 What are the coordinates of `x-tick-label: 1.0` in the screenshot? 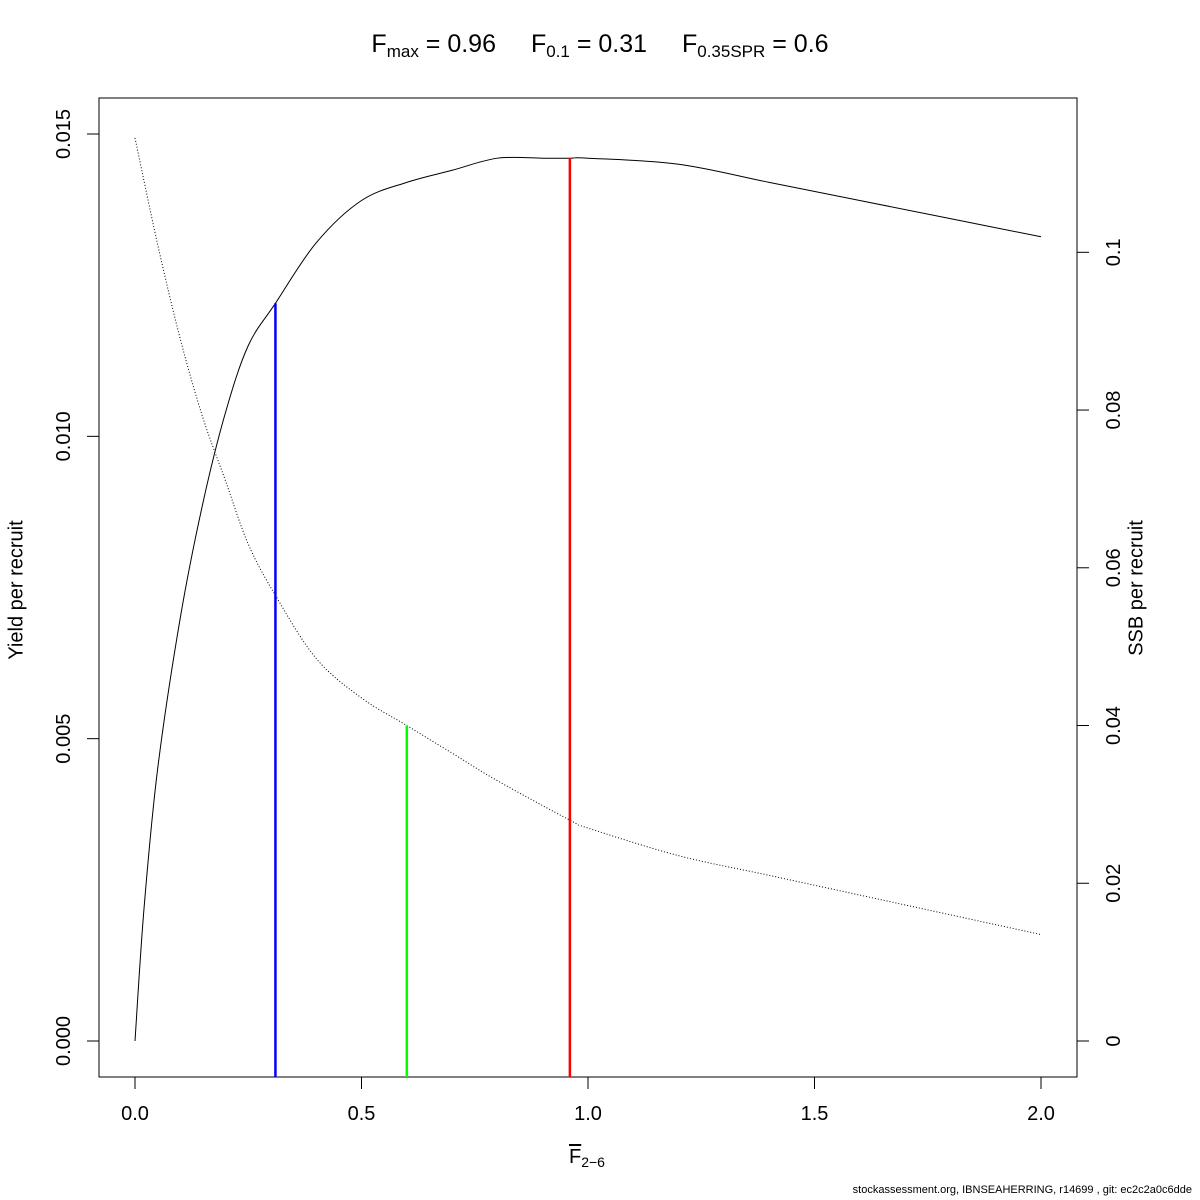 It's located at (588, 1114).